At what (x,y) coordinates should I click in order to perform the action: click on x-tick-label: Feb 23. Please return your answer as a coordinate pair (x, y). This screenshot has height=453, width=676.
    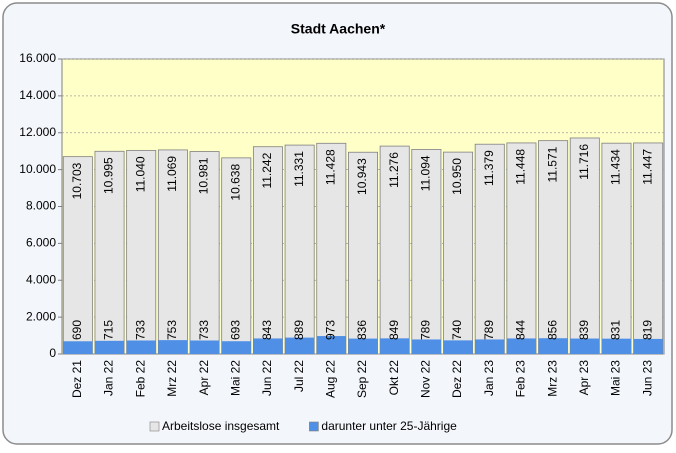
    Looking at the image, I should click on (521, 379).